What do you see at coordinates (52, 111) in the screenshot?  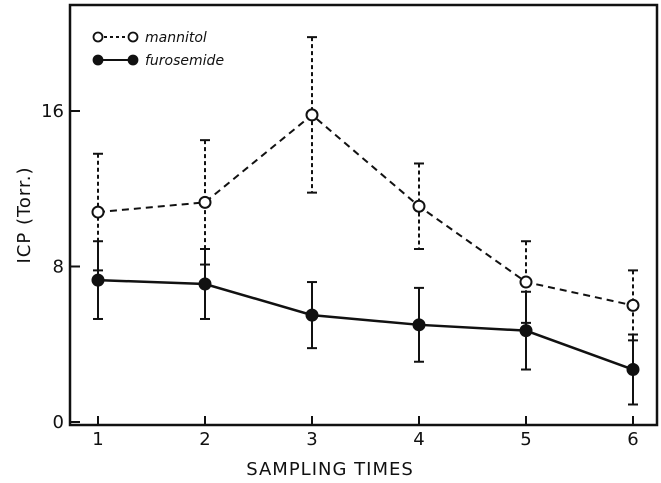 I see `y-tick-label: 16` at bounding box center [52, 111].